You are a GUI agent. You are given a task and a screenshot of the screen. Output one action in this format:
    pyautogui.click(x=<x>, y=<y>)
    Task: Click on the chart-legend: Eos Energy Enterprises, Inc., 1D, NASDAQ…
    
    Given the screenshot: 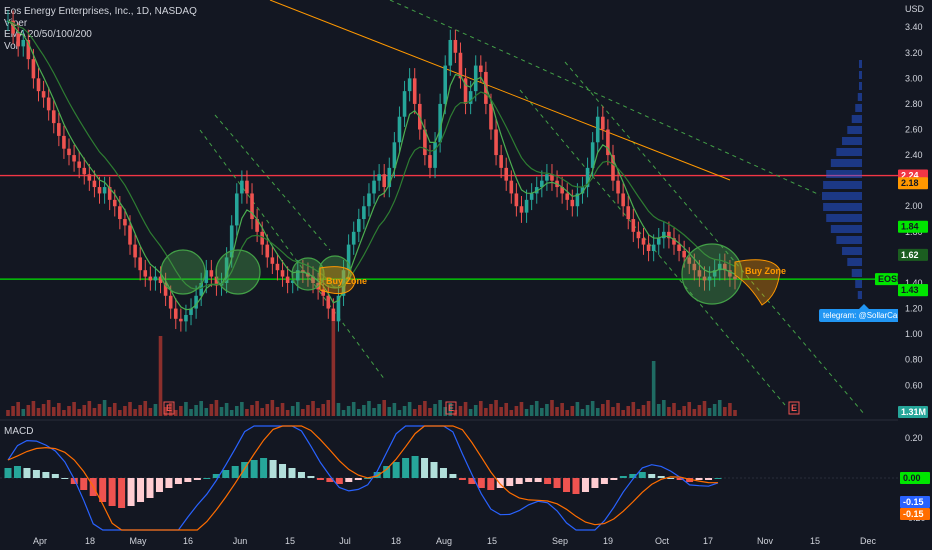 What is the action you would take?
    pyautogui.click(x=100, y=29)
    